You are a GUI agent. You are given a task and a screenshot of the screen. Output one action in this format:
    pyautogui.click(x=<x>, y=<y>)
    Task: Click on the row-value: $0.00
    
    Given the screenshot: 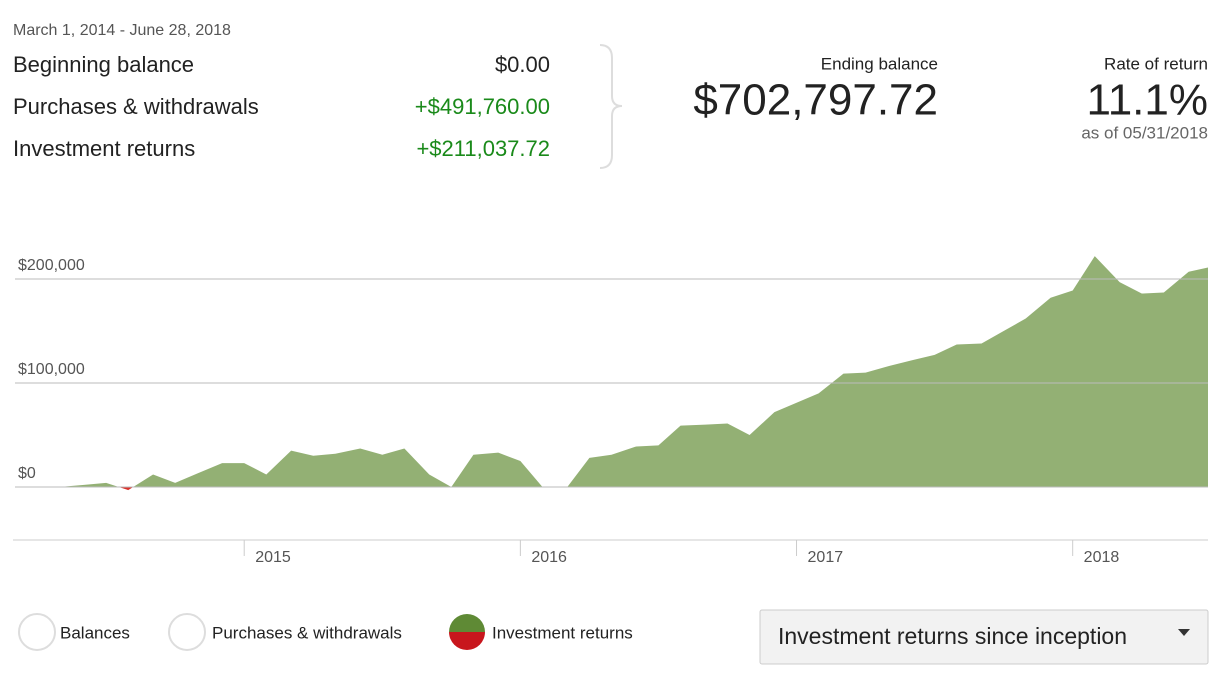 What is the action you would take?
    pyautogui.click(x=522, y=64)
    